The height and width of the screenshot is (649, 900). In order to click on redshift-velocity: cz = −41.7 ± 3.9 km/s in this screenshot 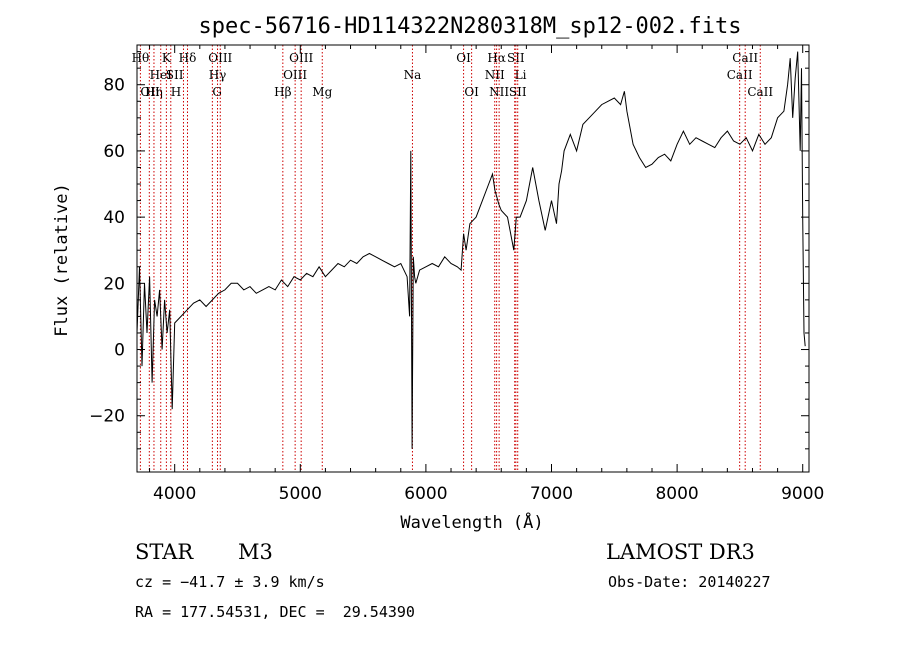, I will do `click(230, 582)`.